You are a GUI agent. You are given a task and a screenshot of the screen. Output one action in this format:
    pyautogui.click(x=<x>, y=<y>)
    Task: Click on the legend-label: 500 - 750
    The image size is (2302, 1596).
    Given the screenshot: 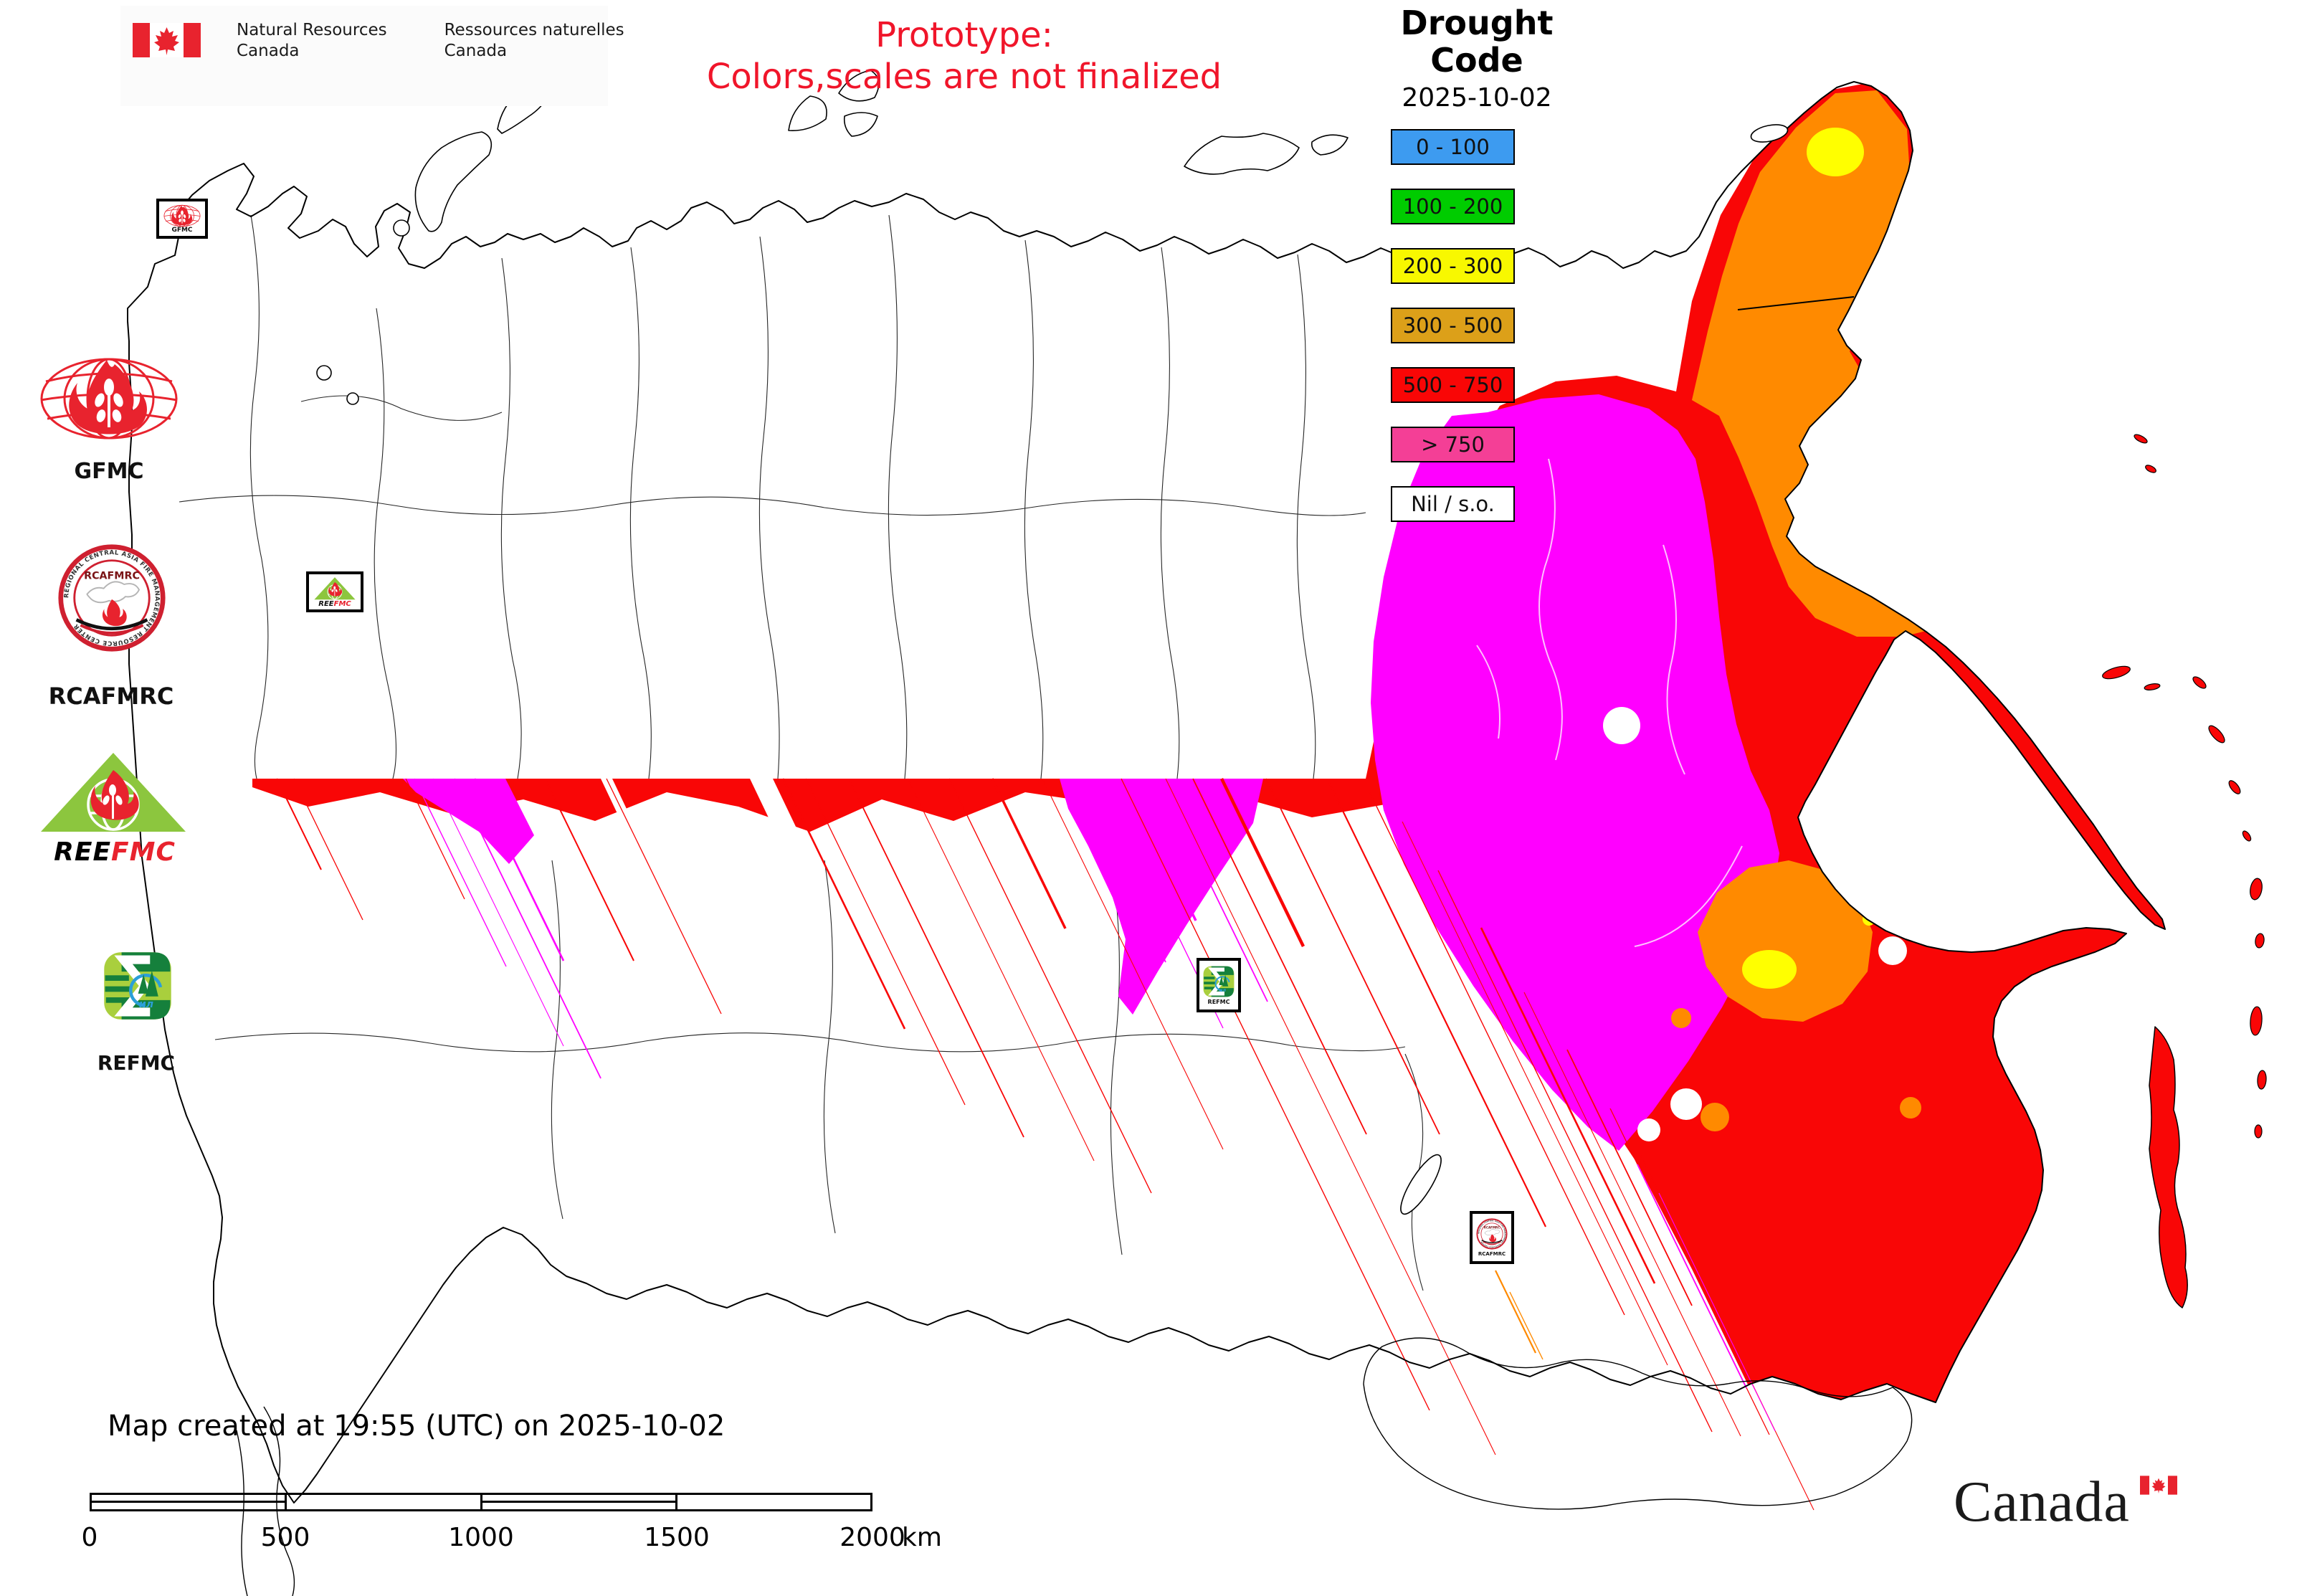 What is the action you would take?
    pyautogui.click(x=1452, y=385)
    